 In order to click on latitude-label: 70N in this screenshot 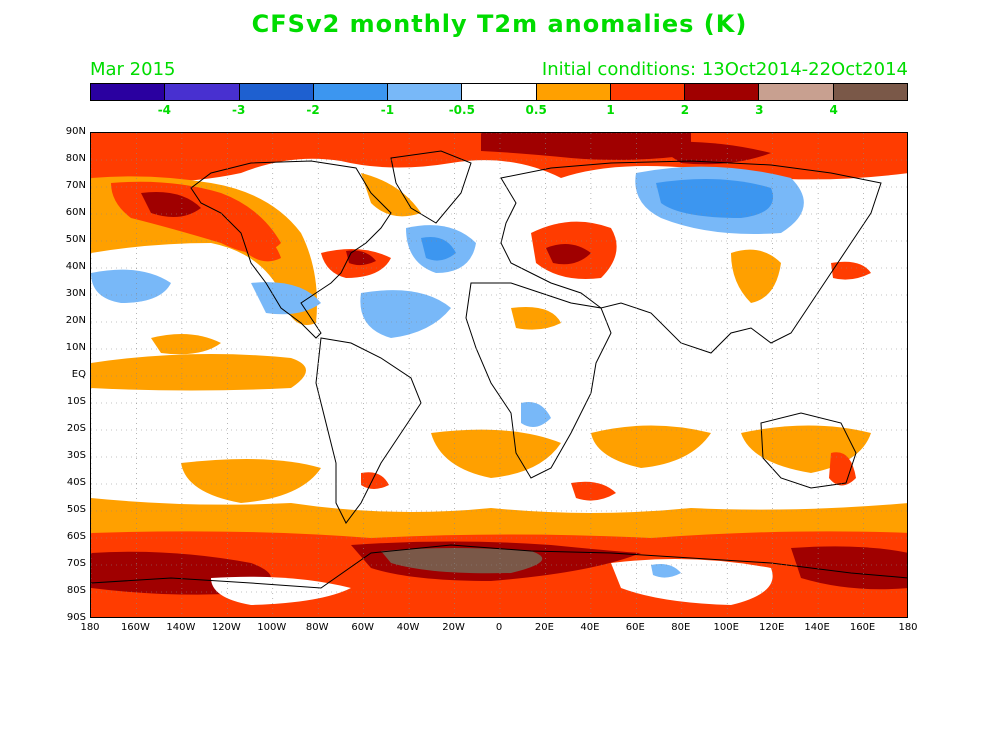, I will do `click(75, 185)`.